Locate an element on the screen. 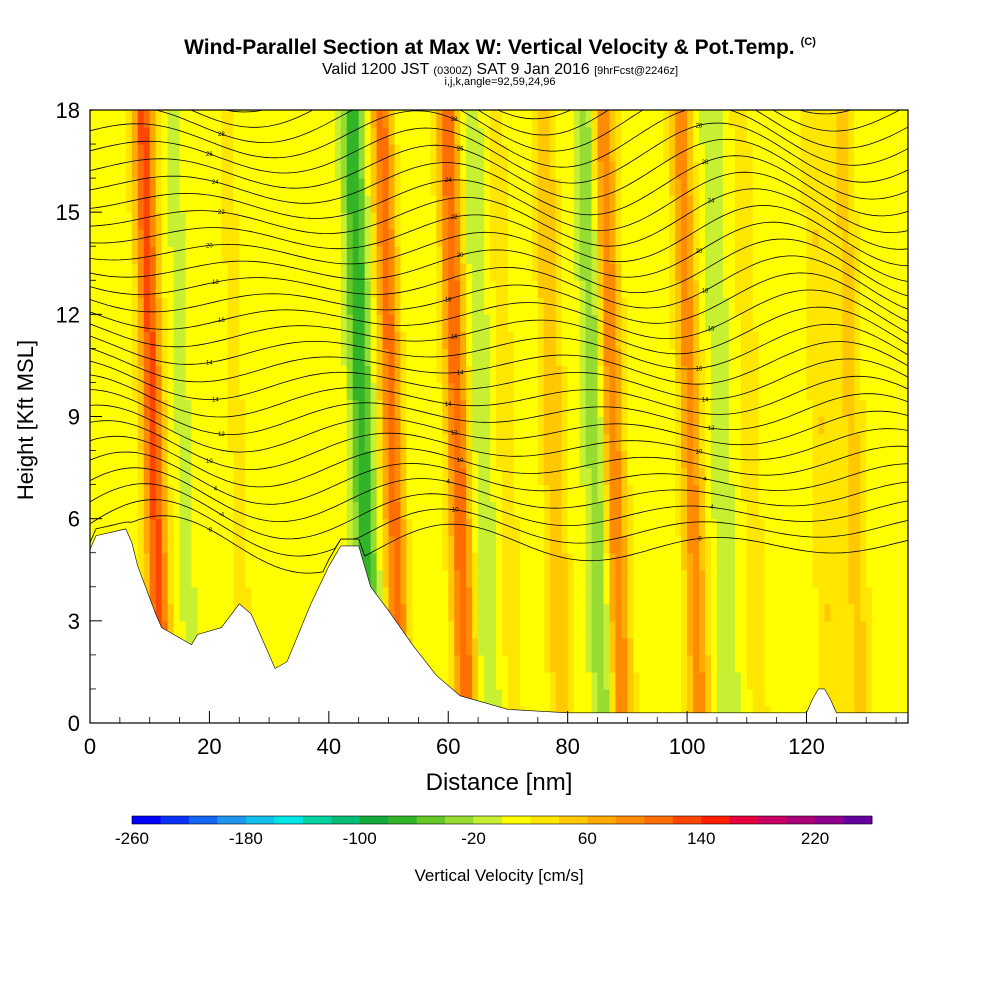  isentrope-label: 22 is located at coordinates (454, 218).